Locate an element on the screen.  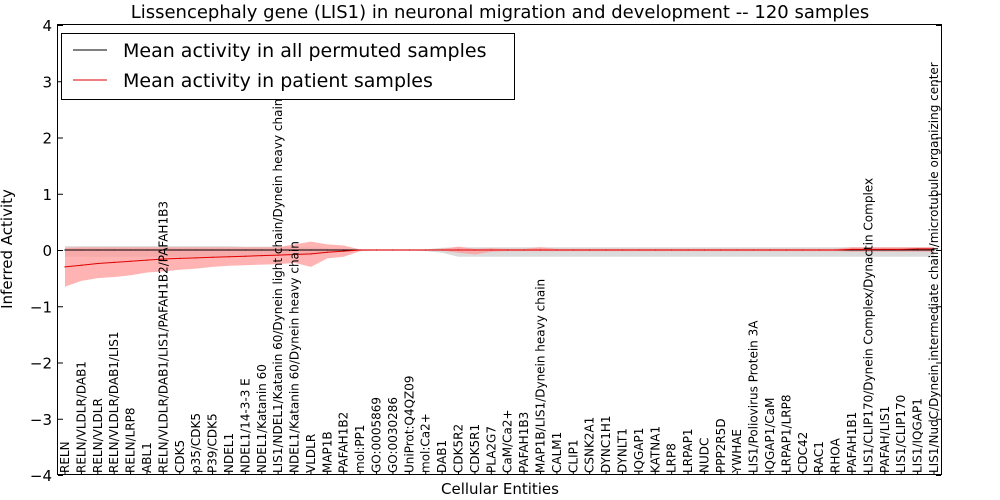
x-tick-label: mol:PP1 is located at coordinates (360, 448).